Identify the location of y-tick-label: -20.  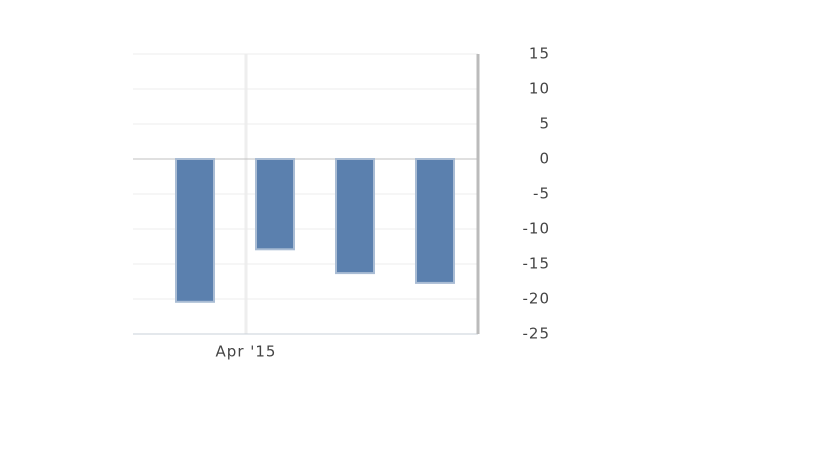
(537, 299).